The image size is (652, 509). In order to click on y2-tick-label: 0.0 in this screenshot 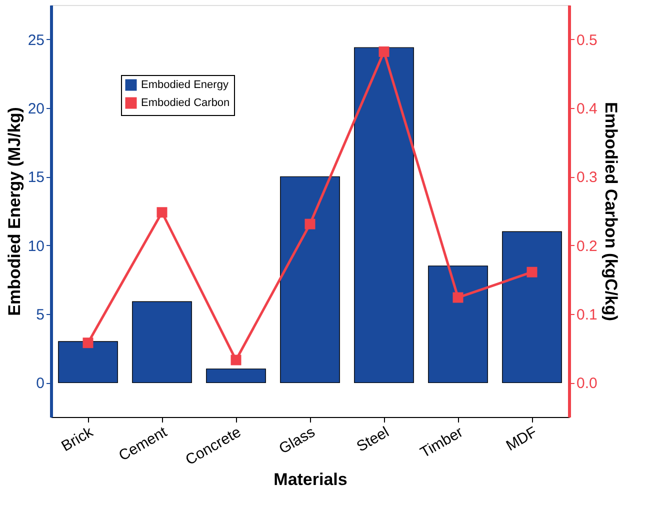, I will do `click(587, 383)`.